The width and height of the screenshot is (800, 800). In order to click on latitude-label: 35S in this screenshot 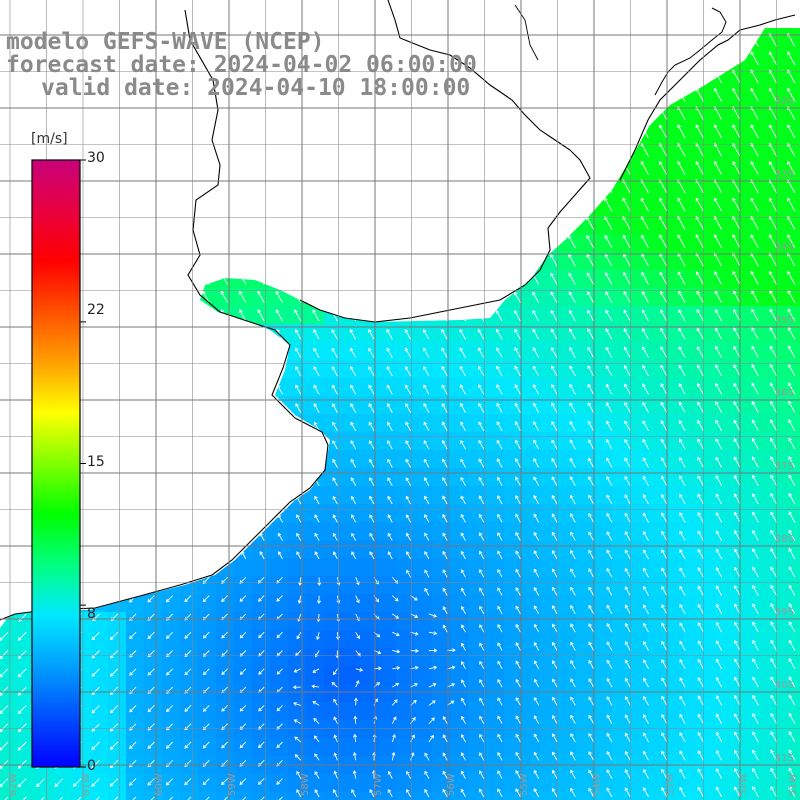, I will do `click(784, 320)`.